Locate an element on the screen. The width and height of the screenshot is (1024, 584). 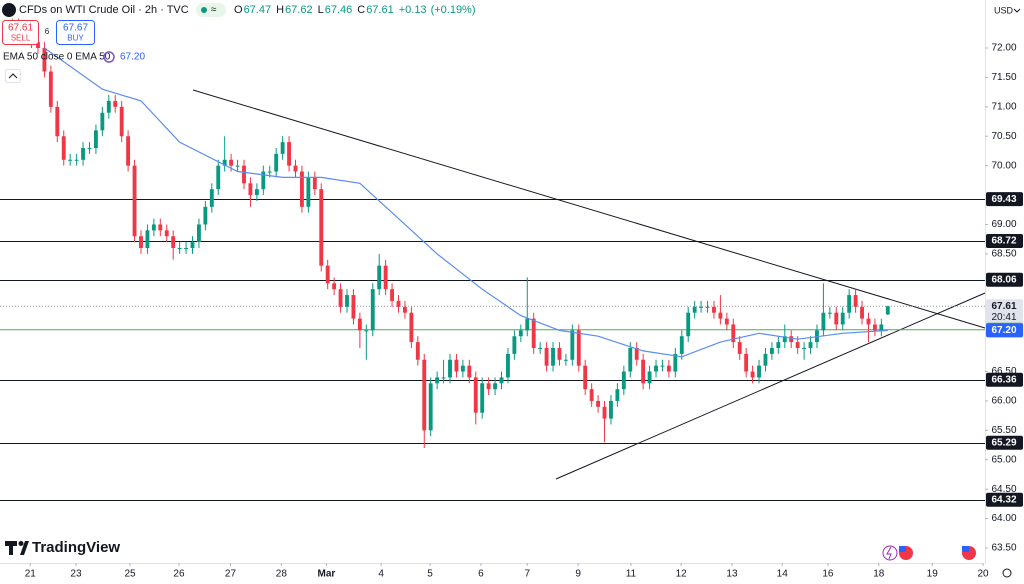
buy-label: BUY is located at coordinates (75, 38).